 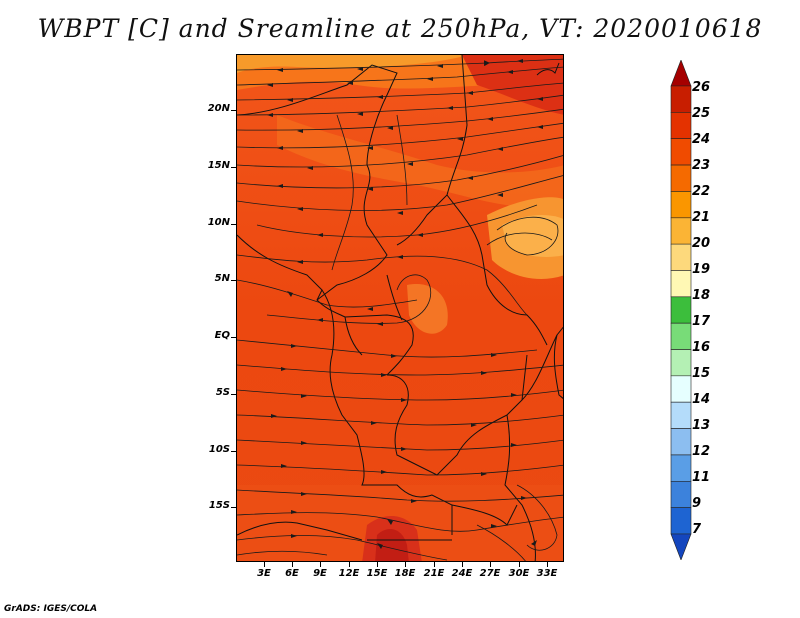 What do you see at coordinates (697, 529) in the screenshot?
I see `colorbar-label: 7` at bounding box center [697, 529].